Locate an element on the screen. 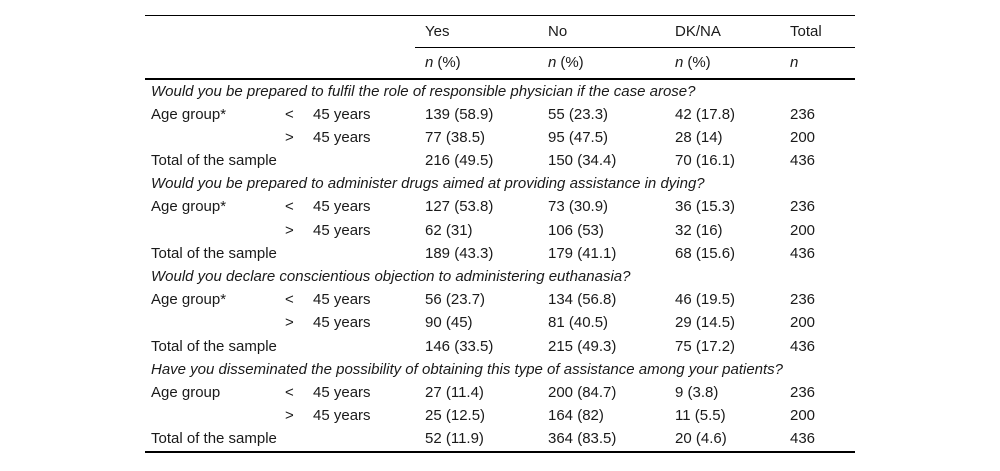 The width and height of the screenshot is (1000, 471). cell-yes: 127 (53.8) is located at coordinates (459, 207).